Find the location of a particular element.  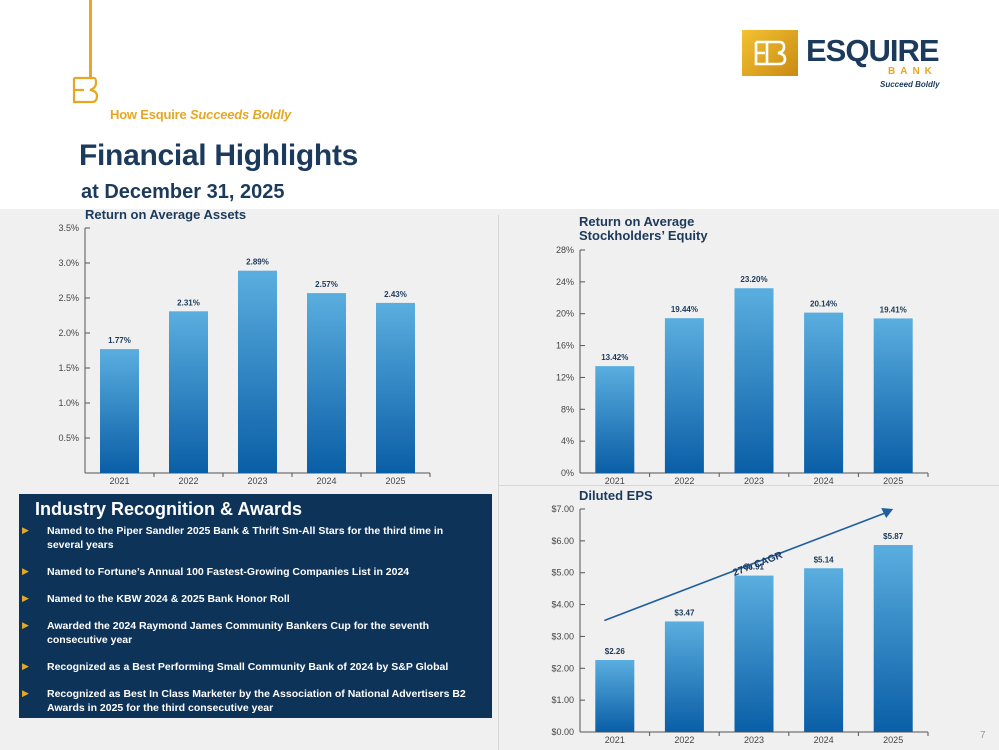

roaa-data-label: 2.89% is located at coordinates (257, 262).